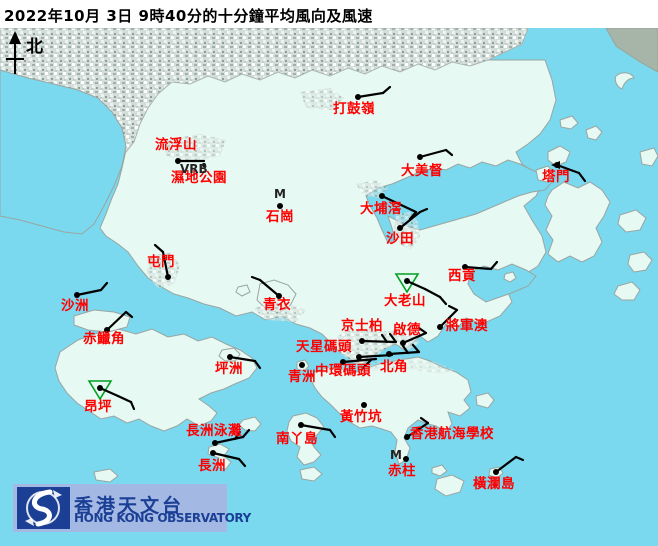  I want to click on ma-wan-island, so click(243, 290).